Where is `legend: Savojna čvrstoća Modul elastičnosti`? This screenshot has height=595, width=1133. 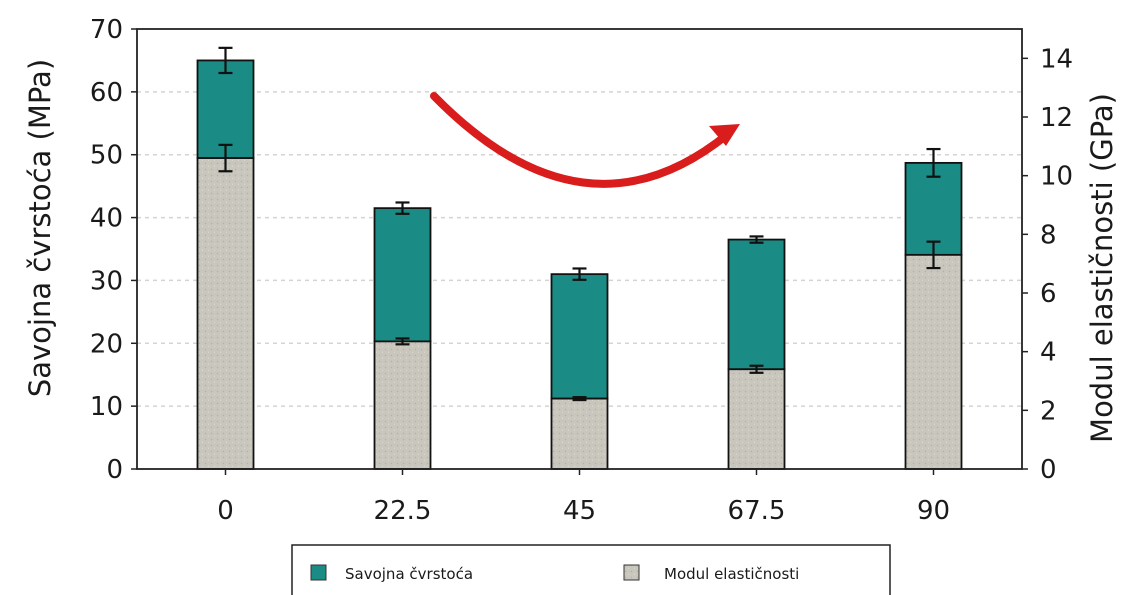 legend: Savojna čvrstoća Modul elastičnosti is located at coordinates (591, 569).